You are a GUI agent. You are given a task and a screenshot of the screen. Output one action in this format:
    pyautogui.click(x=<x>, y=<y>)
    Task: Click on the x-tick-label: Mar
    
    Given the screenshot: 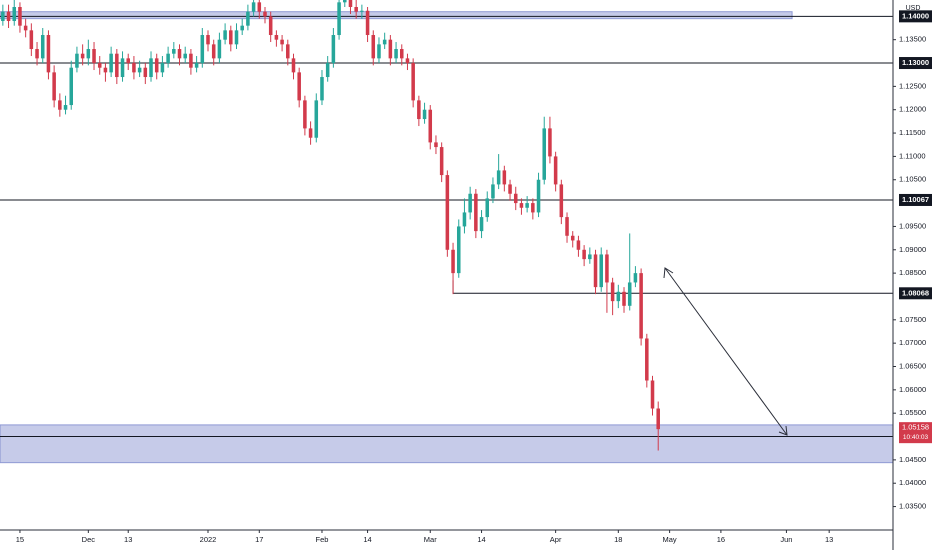 What is the action you would take?
    pyautogui.click(x=430, y=539)
    